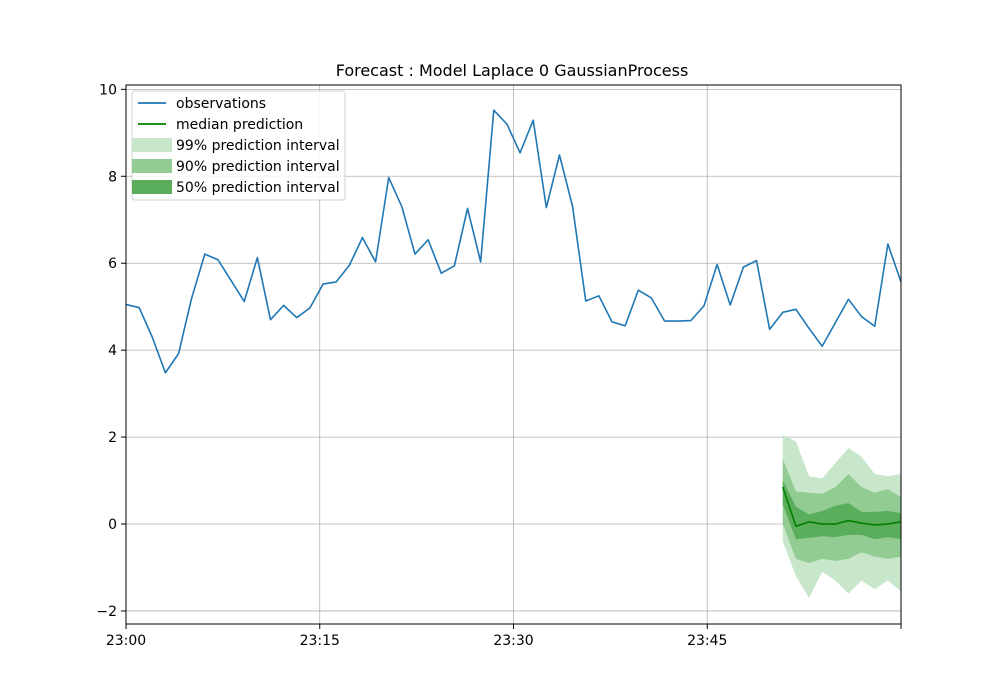  What do you see at coordinates (112, 438) in the screenshot?
I see `y-tick-label: 2` at bounding box center [112, 438].